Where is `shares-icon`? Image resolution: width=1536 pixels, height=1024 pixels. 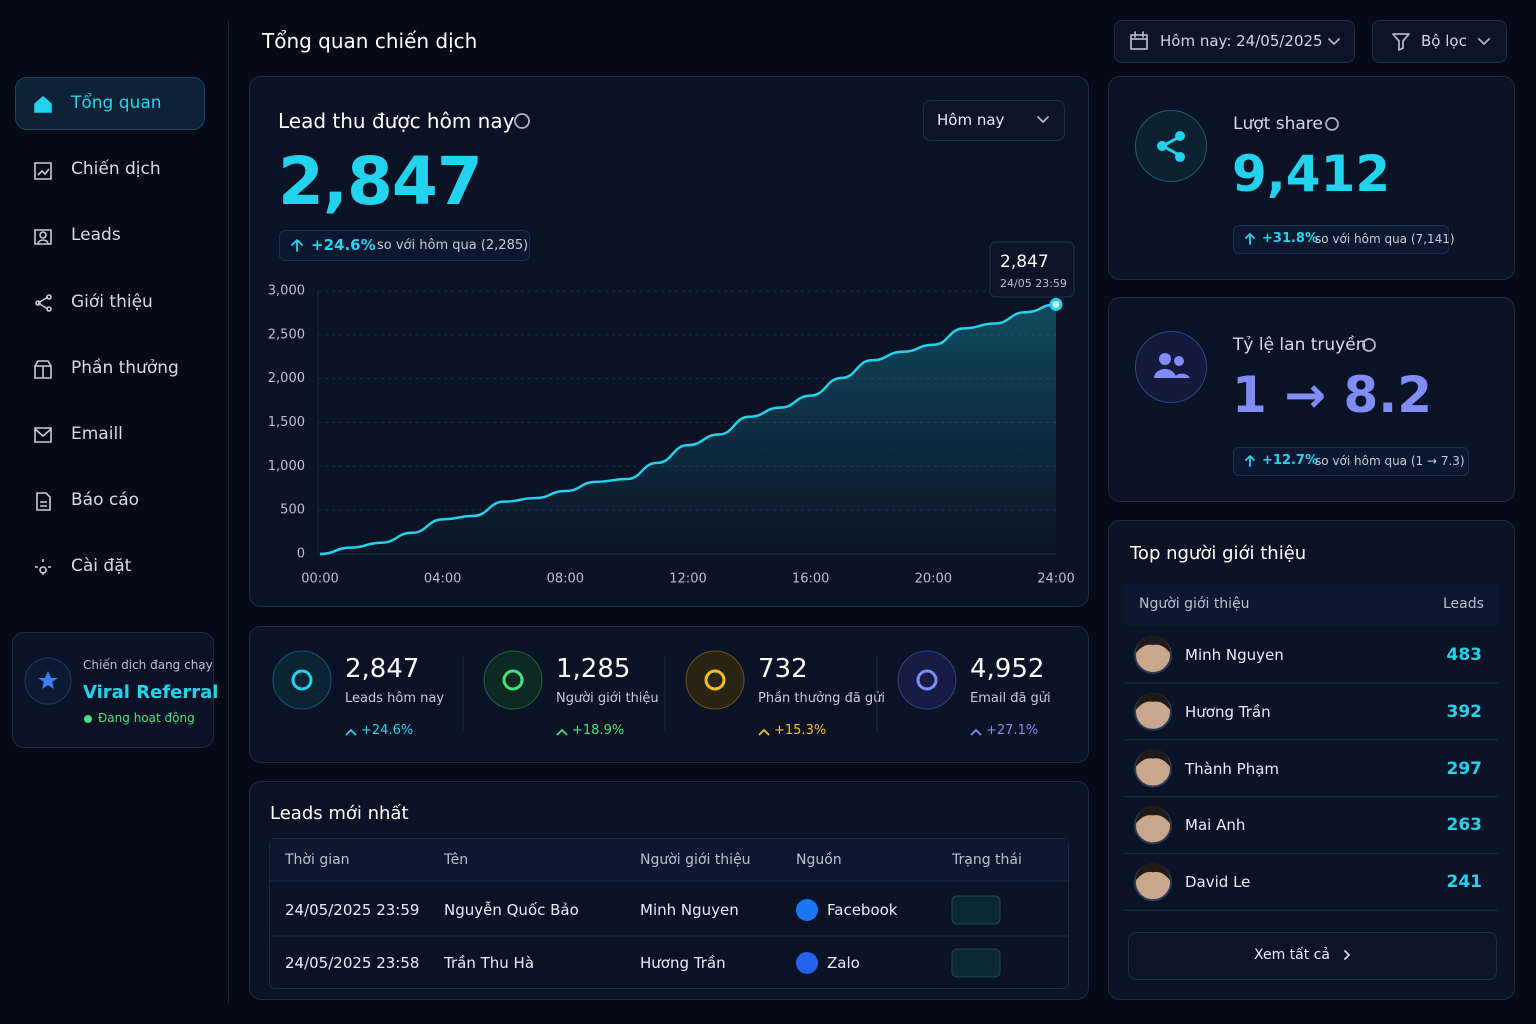 shares-icon is located at coordinates (1171, 146).